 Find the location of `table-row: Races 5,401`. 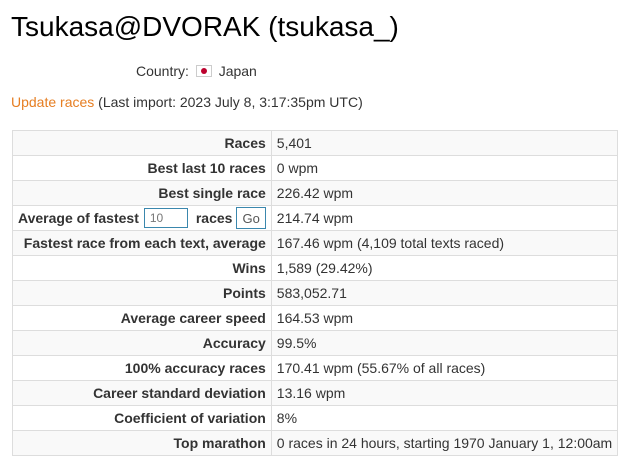

table-row: Races 5,401 is located at coordinates (315, 143).